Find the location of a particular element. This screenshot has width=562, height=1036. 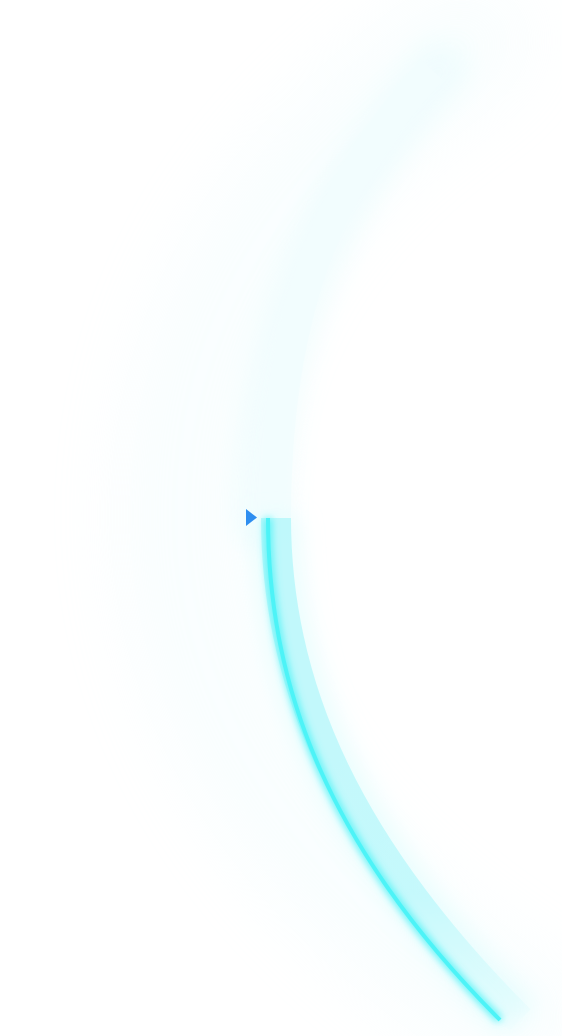

play-triangle-icon is located at coordinates (251, 517).